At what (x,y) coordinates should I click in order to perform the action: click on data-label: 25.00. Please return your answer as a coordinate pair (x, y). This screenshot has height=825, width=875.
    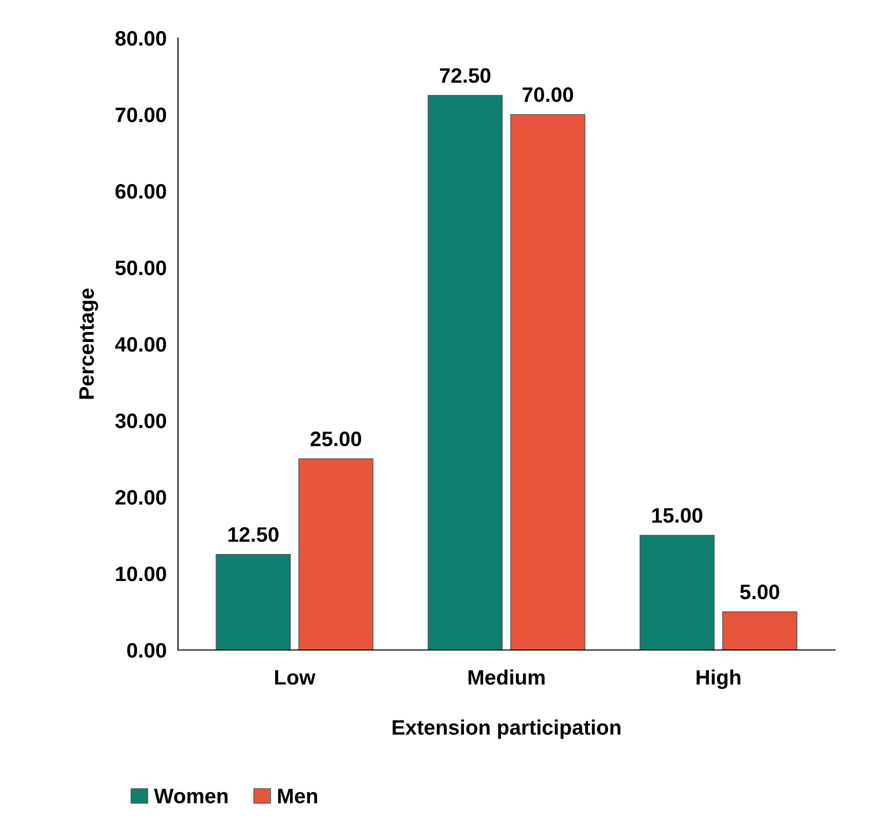
    Looking at the image, I should click on (336, 439).